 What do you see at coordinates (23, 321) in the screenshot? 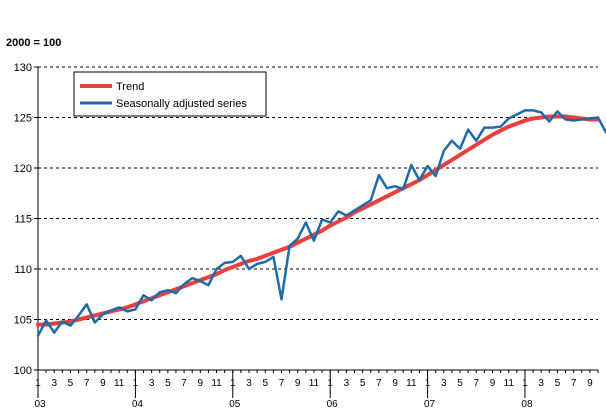
I see `y-tick-label: 105` at bounding box center [23, 321].